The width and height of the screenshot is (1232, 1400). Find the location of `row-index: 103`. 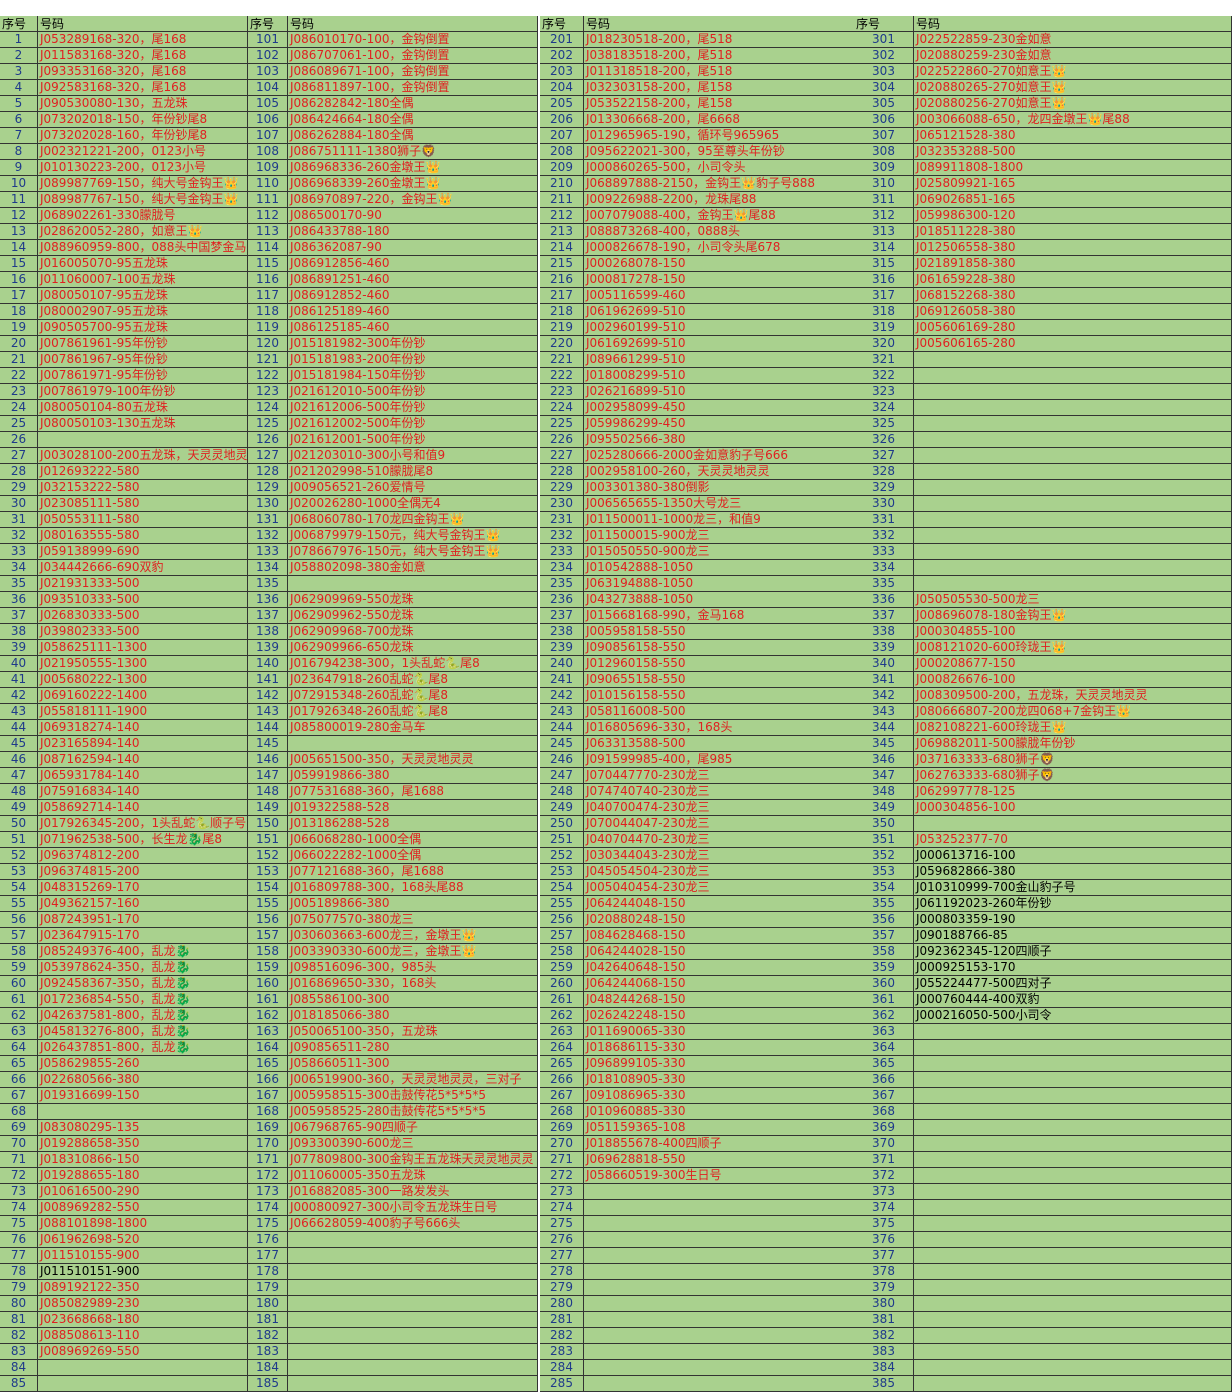

row-index: 103 is located at coordinates (268, 72).